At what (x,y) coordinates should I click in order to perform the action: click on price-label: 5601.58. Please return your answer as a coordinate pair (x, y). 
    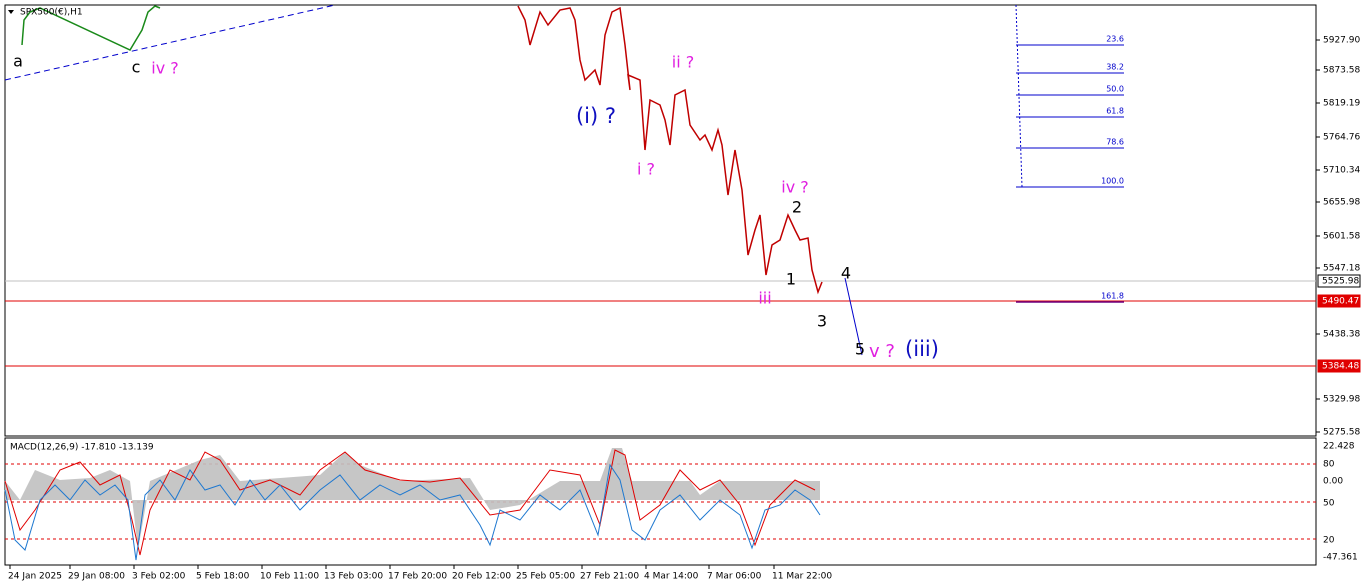
    Looking at the image, I should click on (1341, 237).